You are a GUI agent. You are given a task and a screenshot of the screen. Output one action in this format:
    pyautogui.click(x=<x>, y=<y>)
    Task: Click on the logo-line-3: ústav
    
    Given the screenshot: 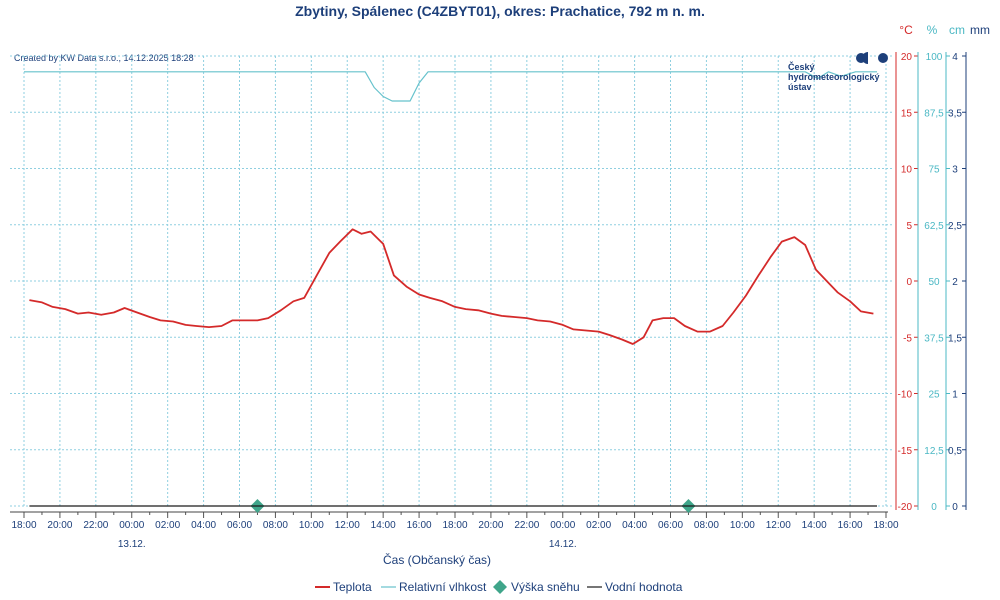 What is the action you would take?
    pyautogui.click(x=800, y=87)
    